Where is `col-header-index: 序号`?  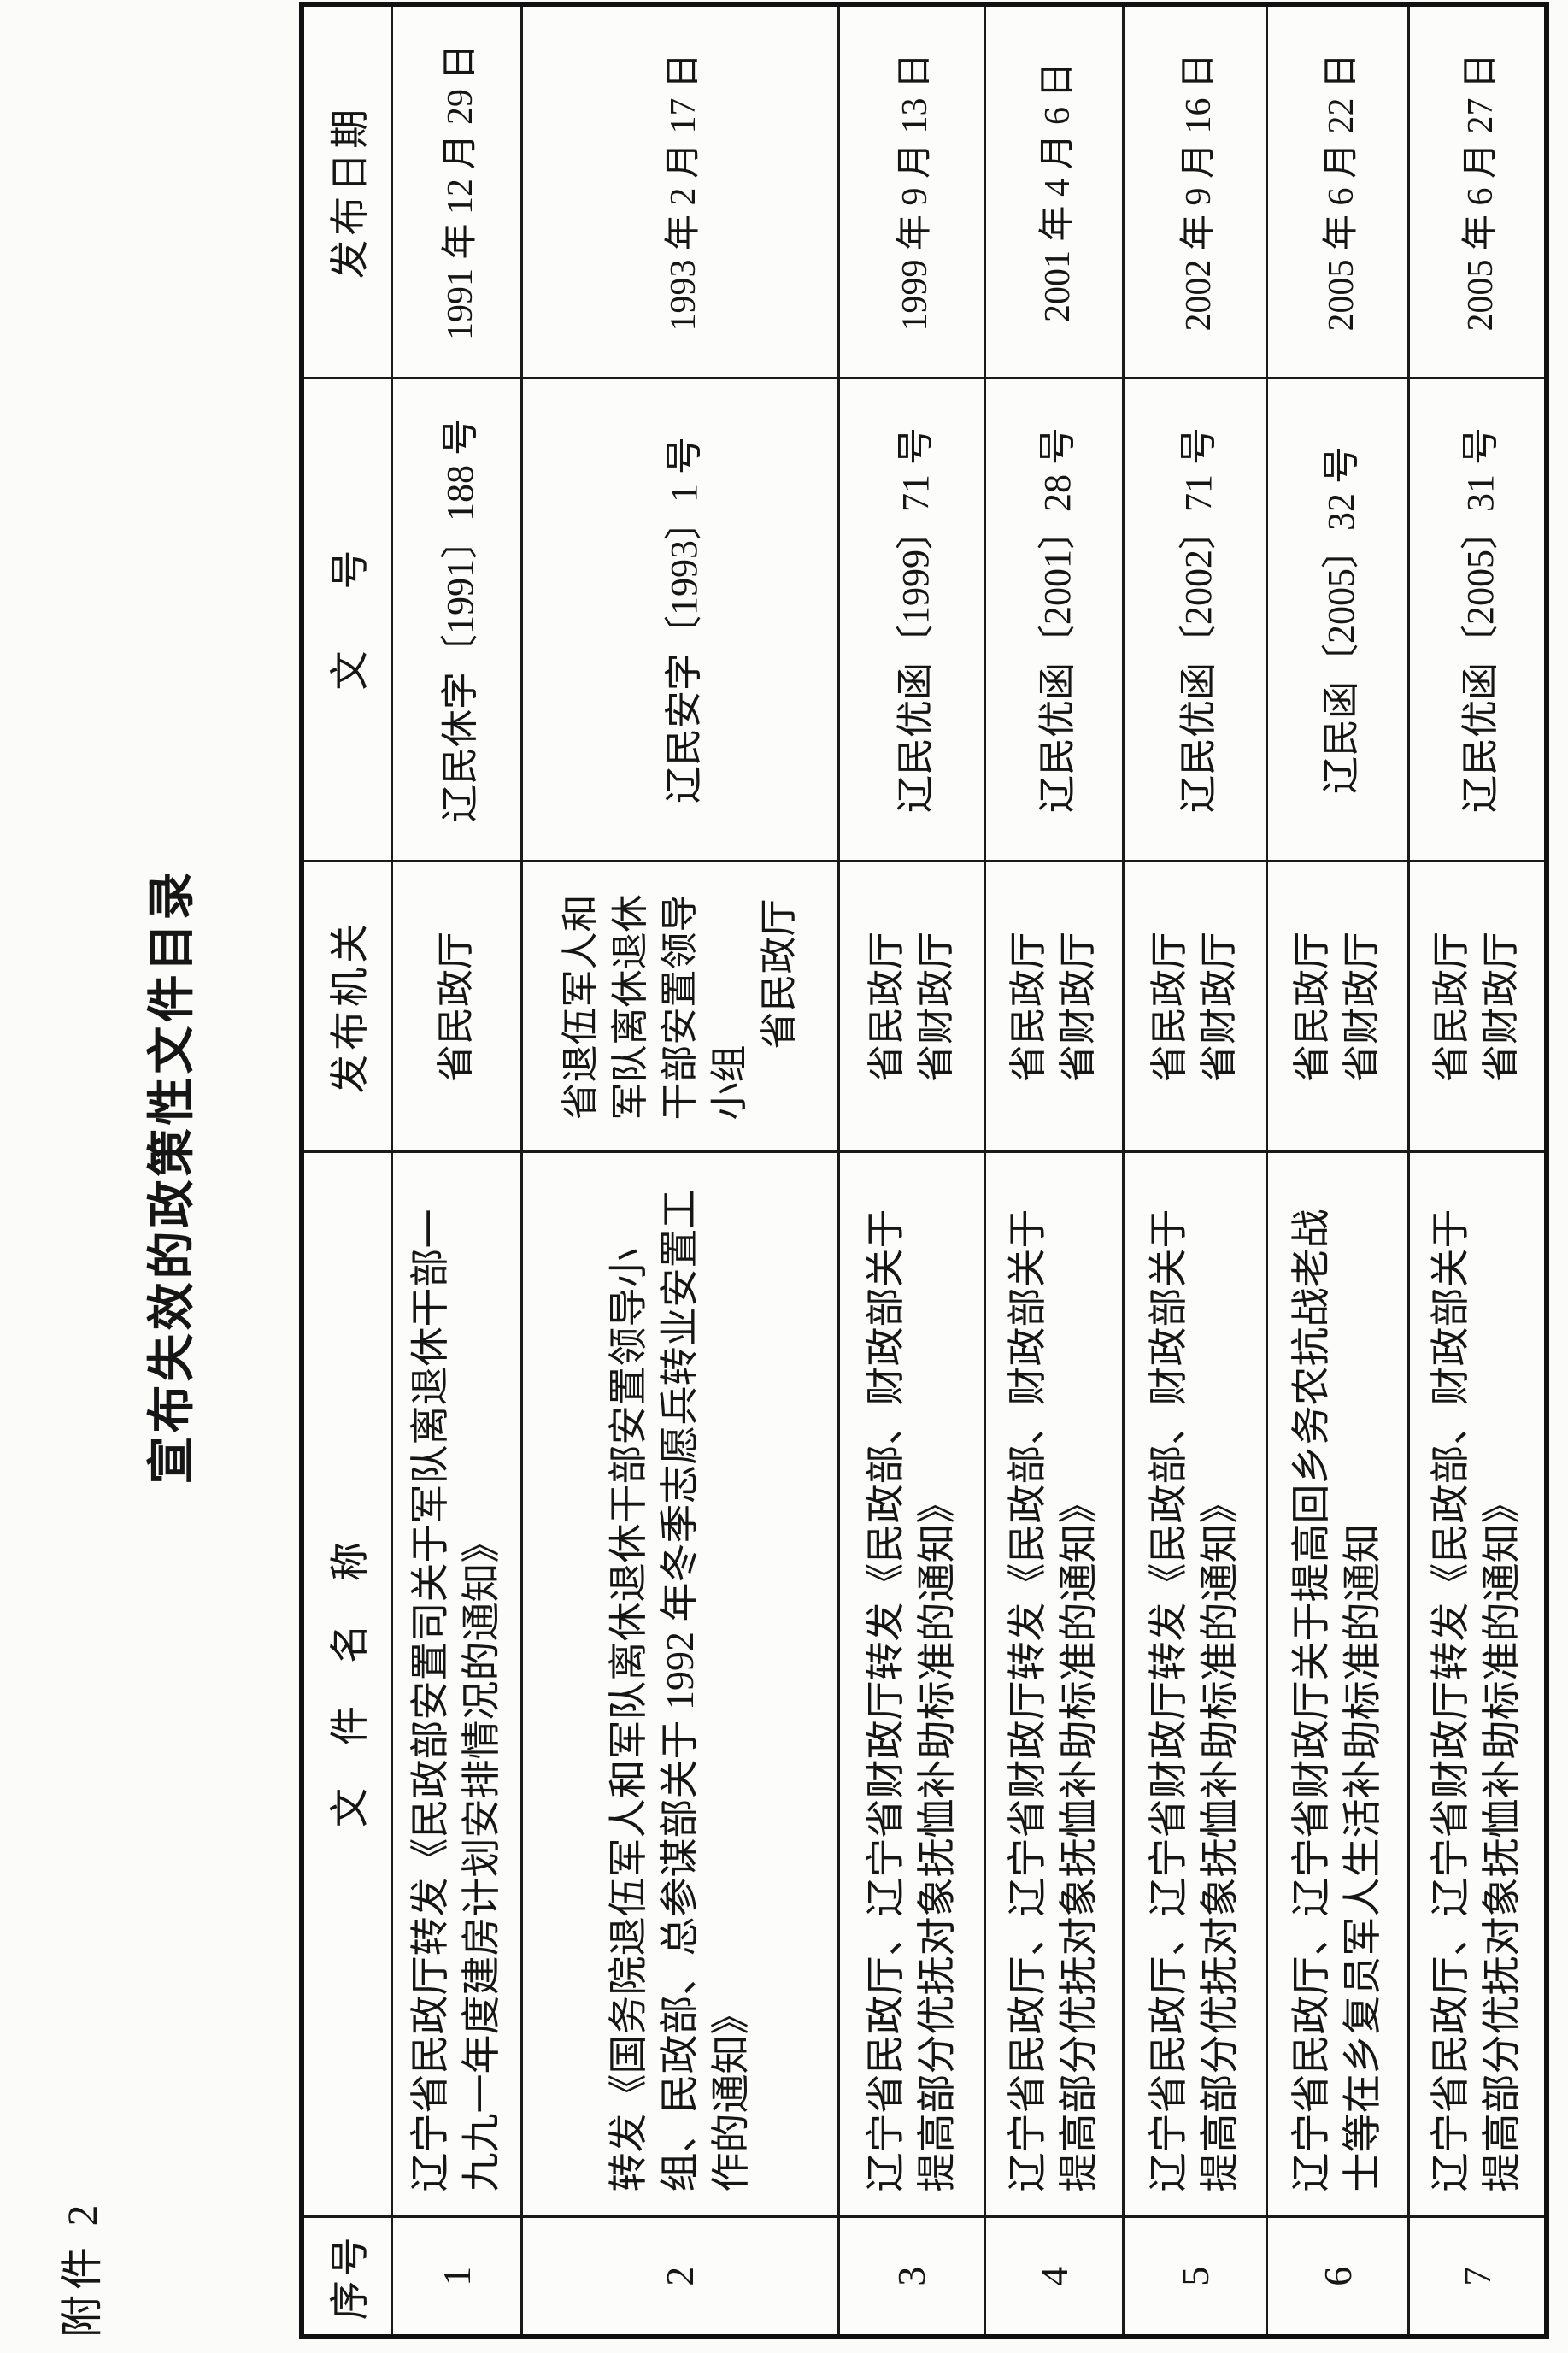
col-header-index: 序号 is located at coordinates (346, 2277).